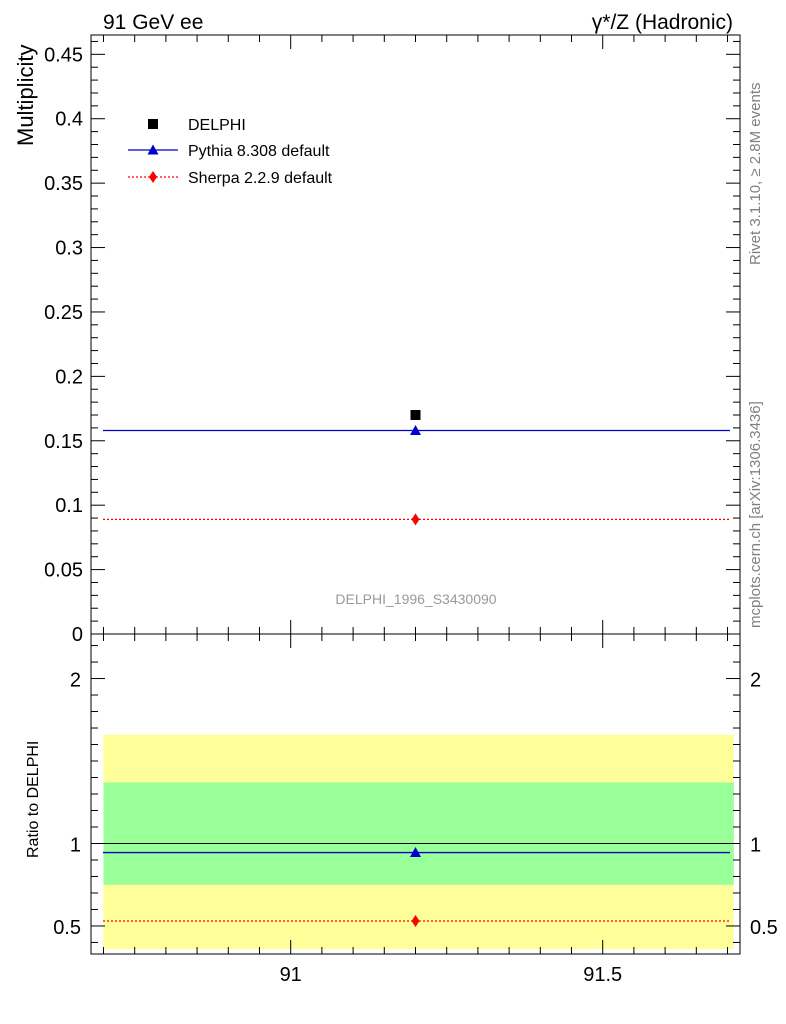  What do you see at coordinates (153, 22) in the screenshot?
I see `header-process-label: 91 GeV ee` at bounding box center [153, 22].